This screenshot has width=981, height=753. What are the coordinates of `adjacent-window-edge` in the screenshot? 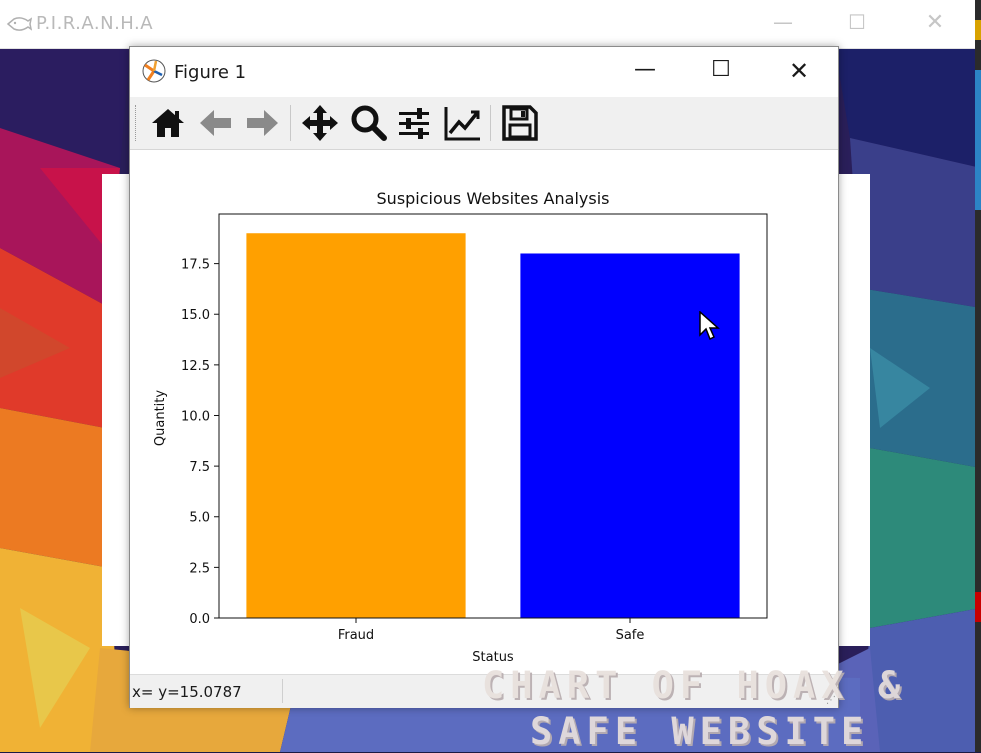 It's located at (978, 376).